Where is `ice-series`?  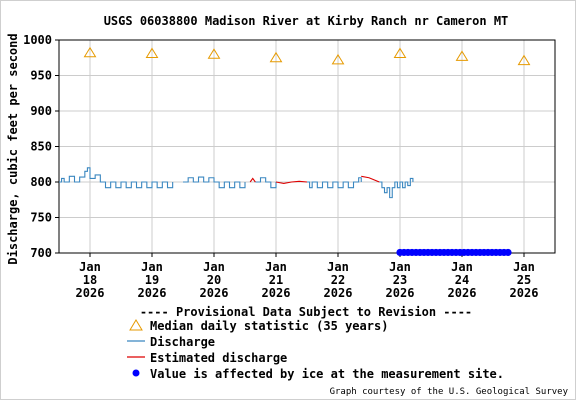
ice-series is located at coordinates (454, 252).